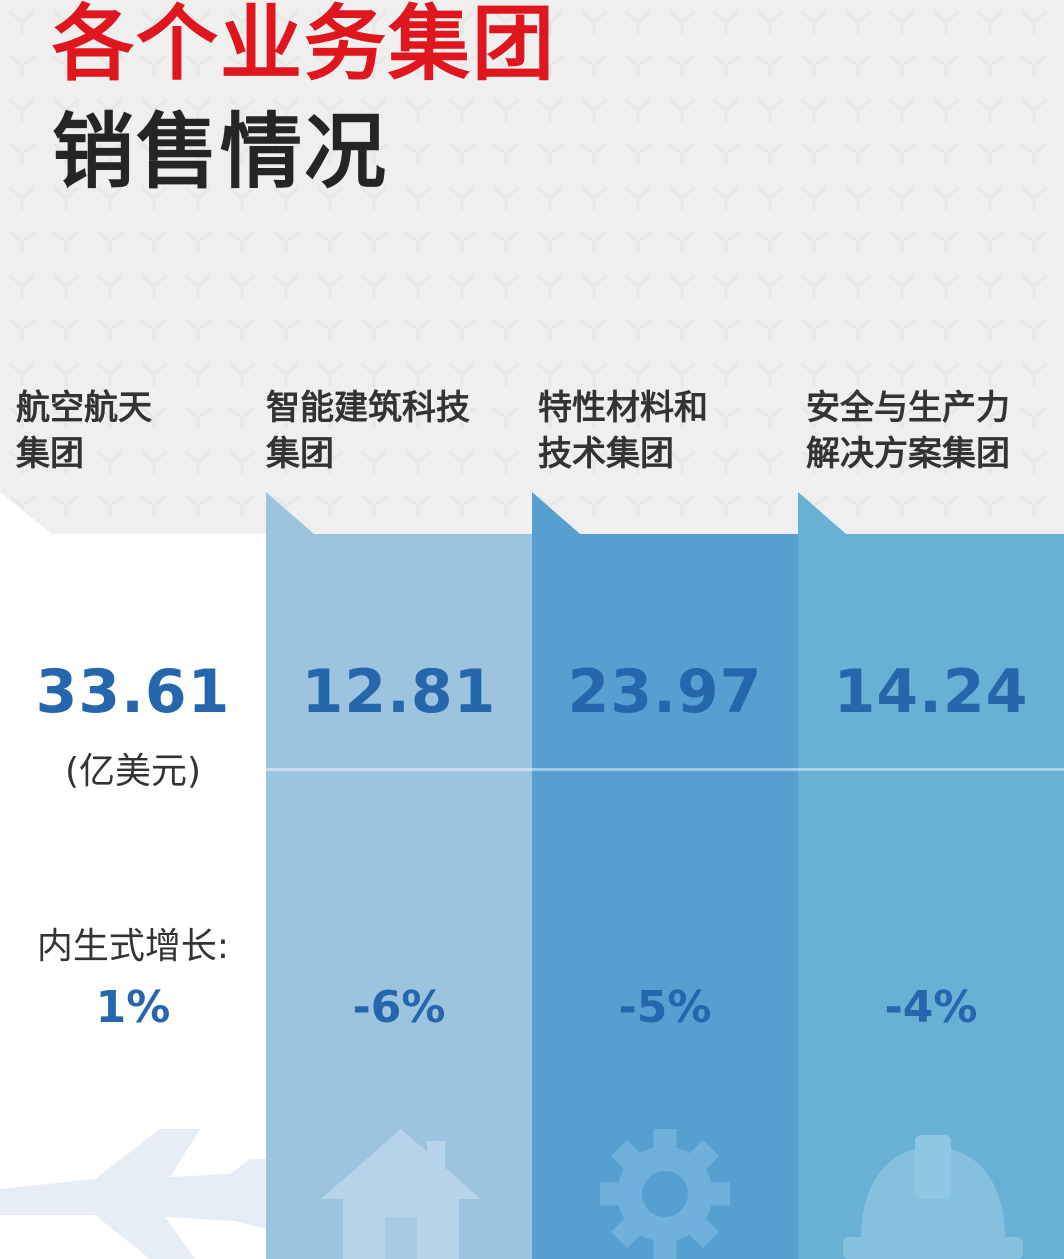 The image size is (1064, 1259). Describe the element at coordinates (399, 1007) in the screenshot. I see `building-technologies-growth-value: -6%` at that location.